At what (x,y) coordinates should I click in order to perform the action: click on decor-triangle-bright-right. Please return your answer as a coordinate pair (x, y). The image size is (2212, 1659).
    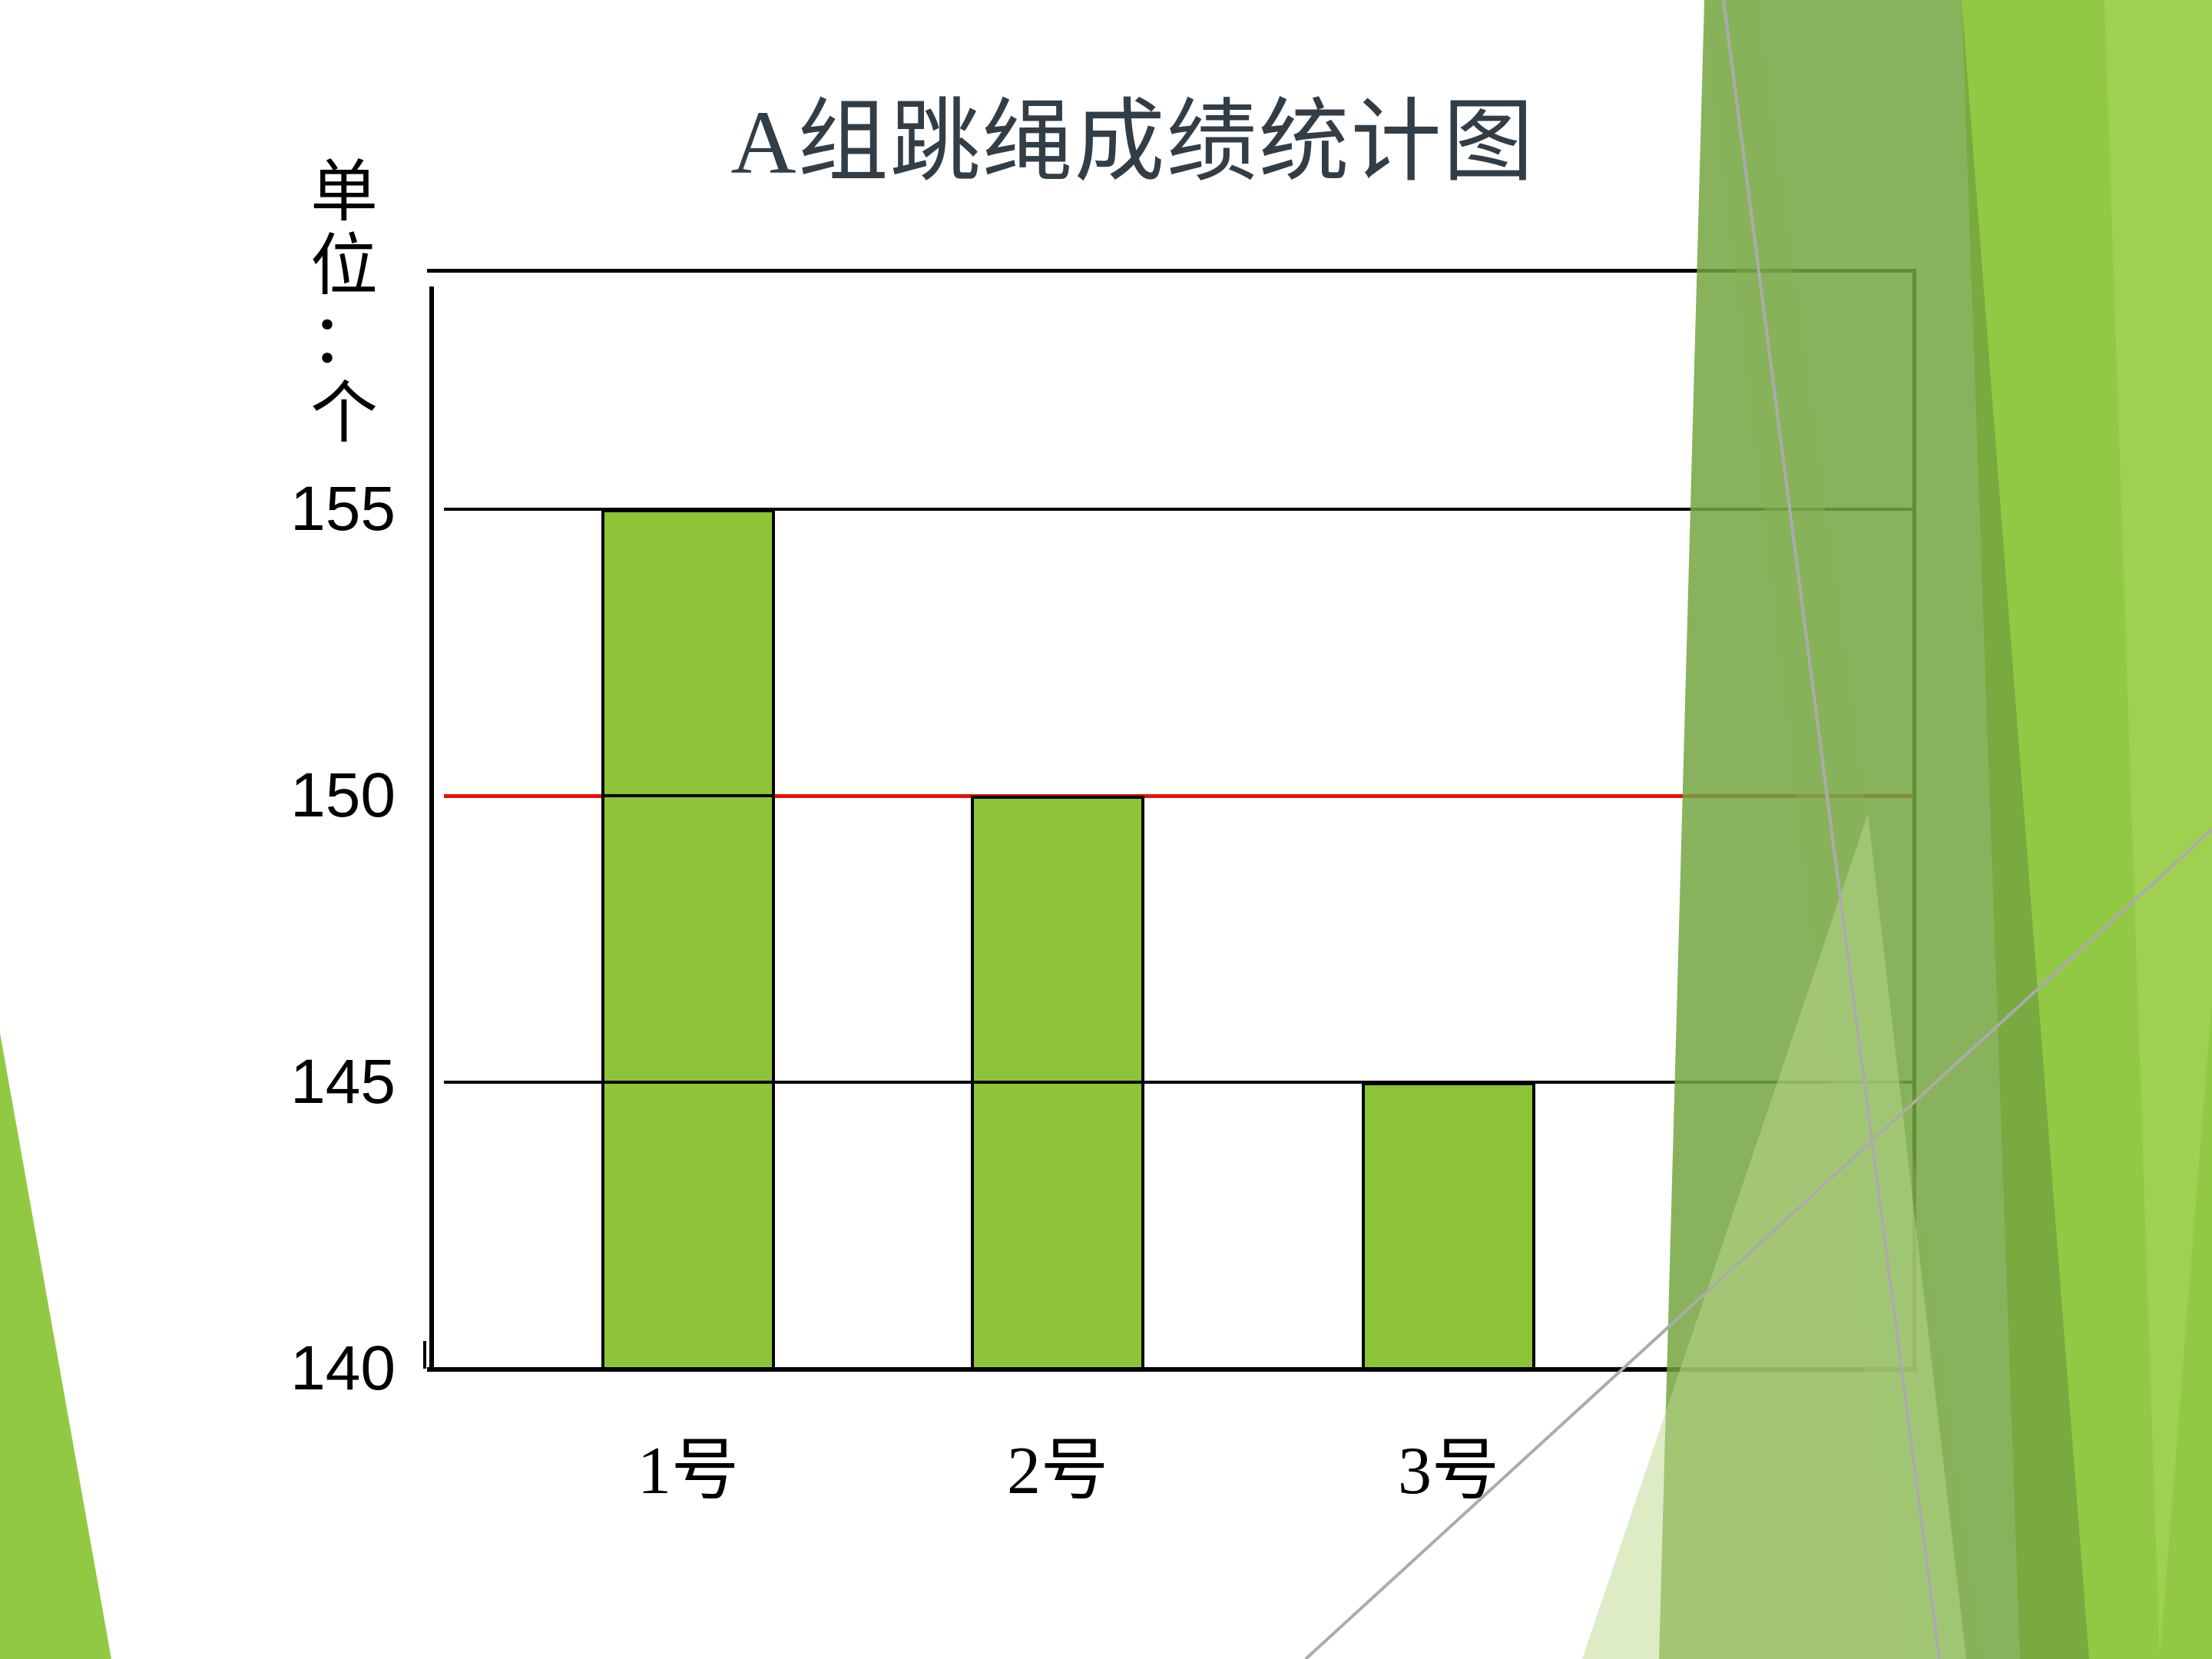
    Looking at the image, I should click on (2087, 829).